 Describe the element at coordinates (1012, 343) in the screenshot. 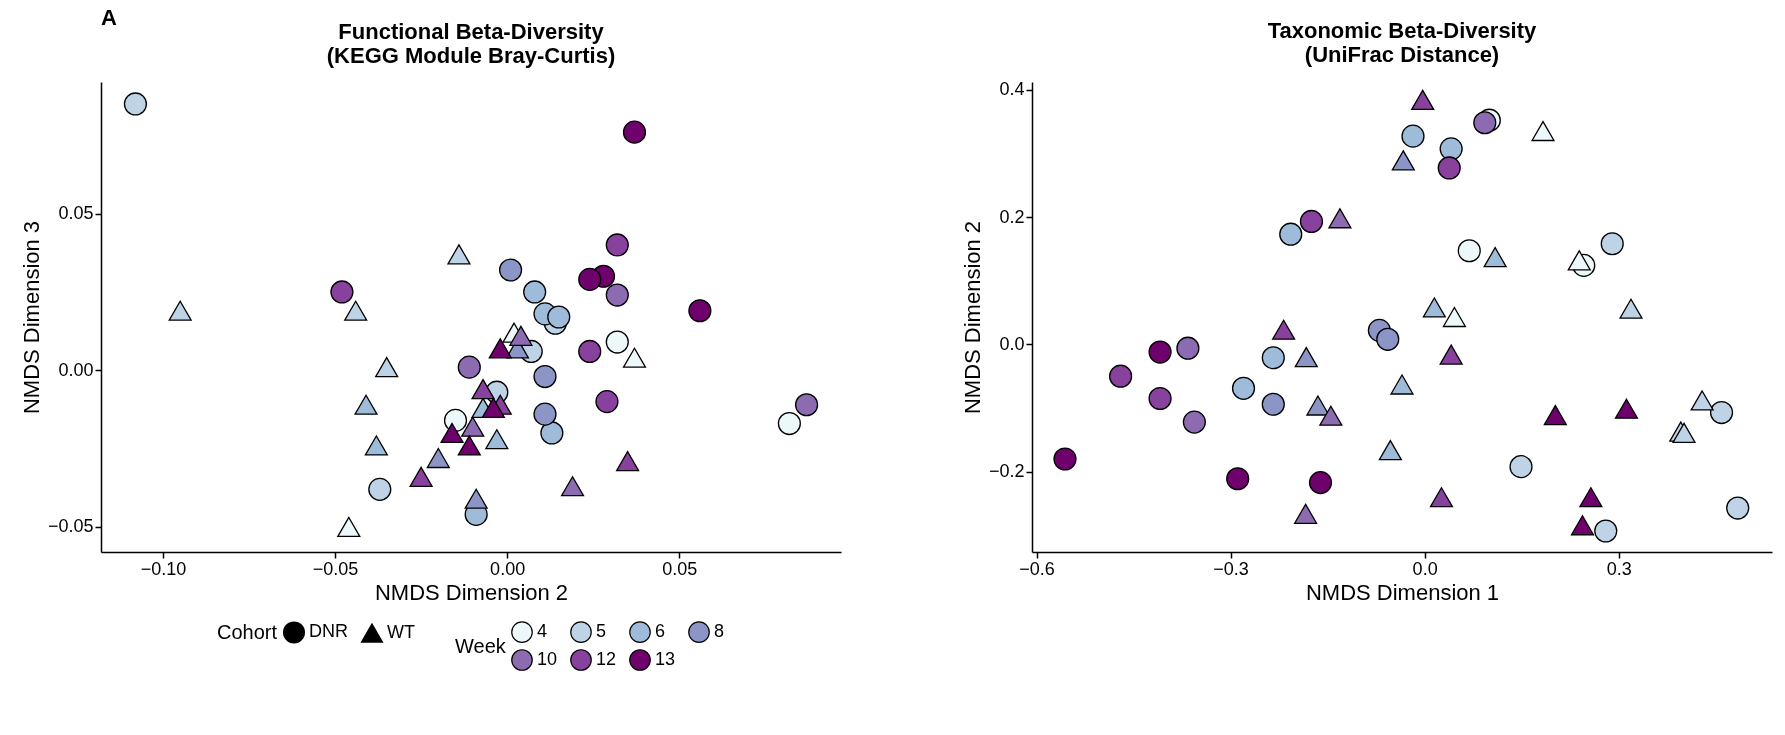

I see `y-tick-label: 0.0` at that location.